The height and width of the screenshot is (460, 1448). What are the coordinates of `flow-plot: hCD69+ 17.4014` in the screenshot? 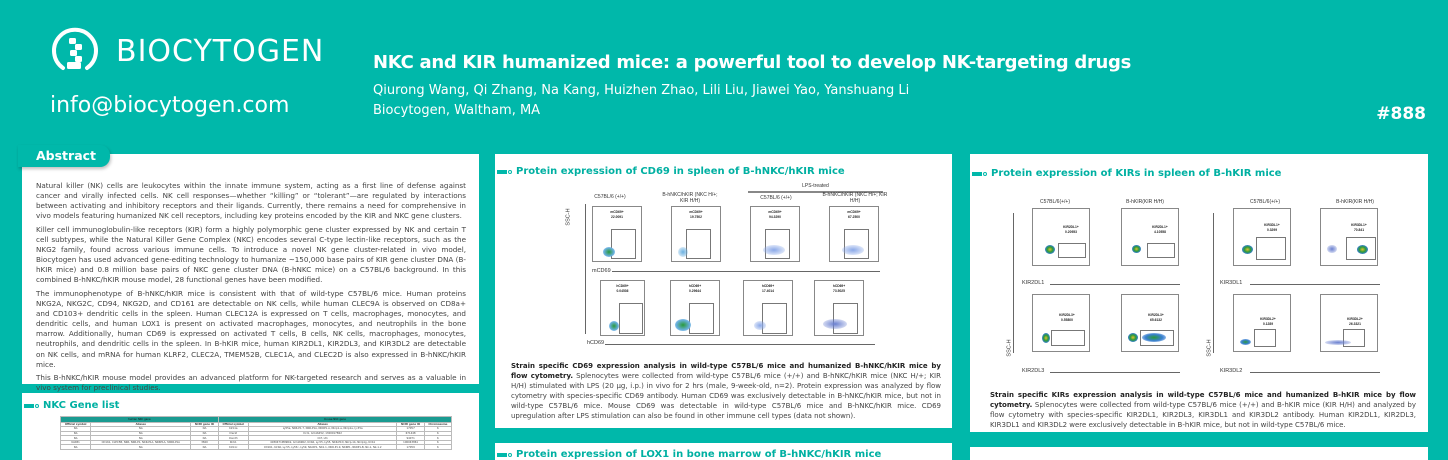 It's located at (768, 308).